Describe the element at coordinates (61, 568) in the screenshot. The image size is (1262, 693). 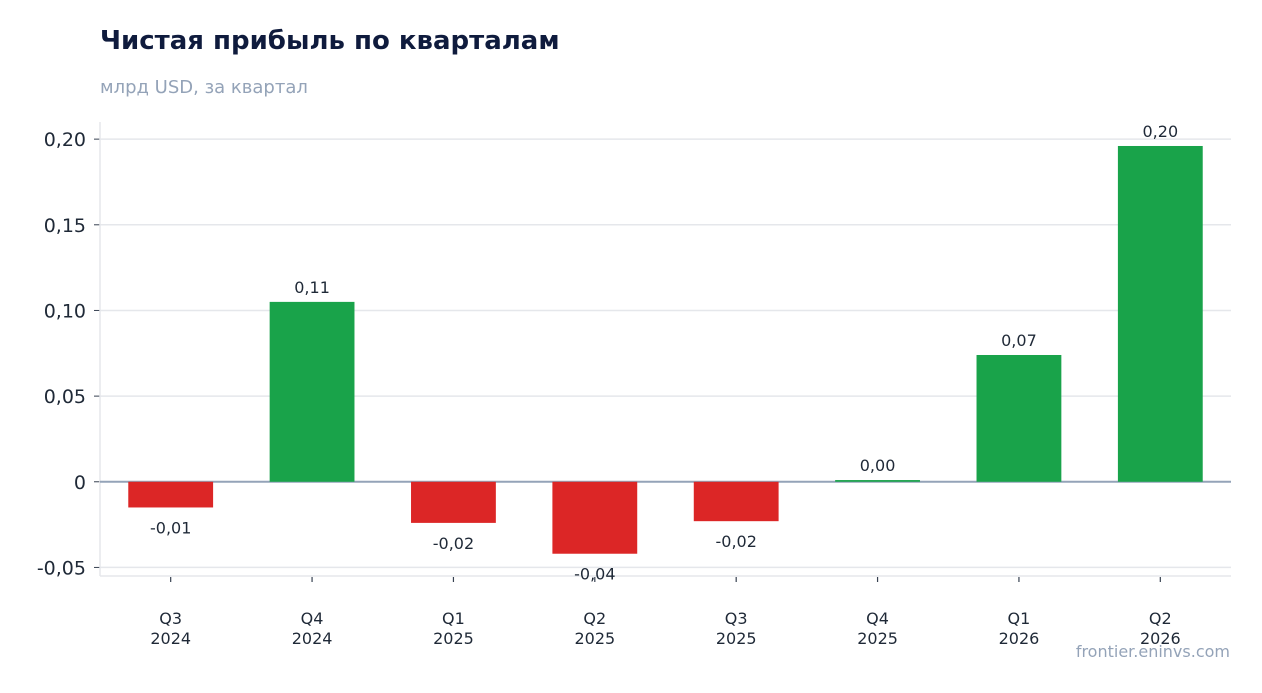
I see `y-tick-label: -0,05` at that location.